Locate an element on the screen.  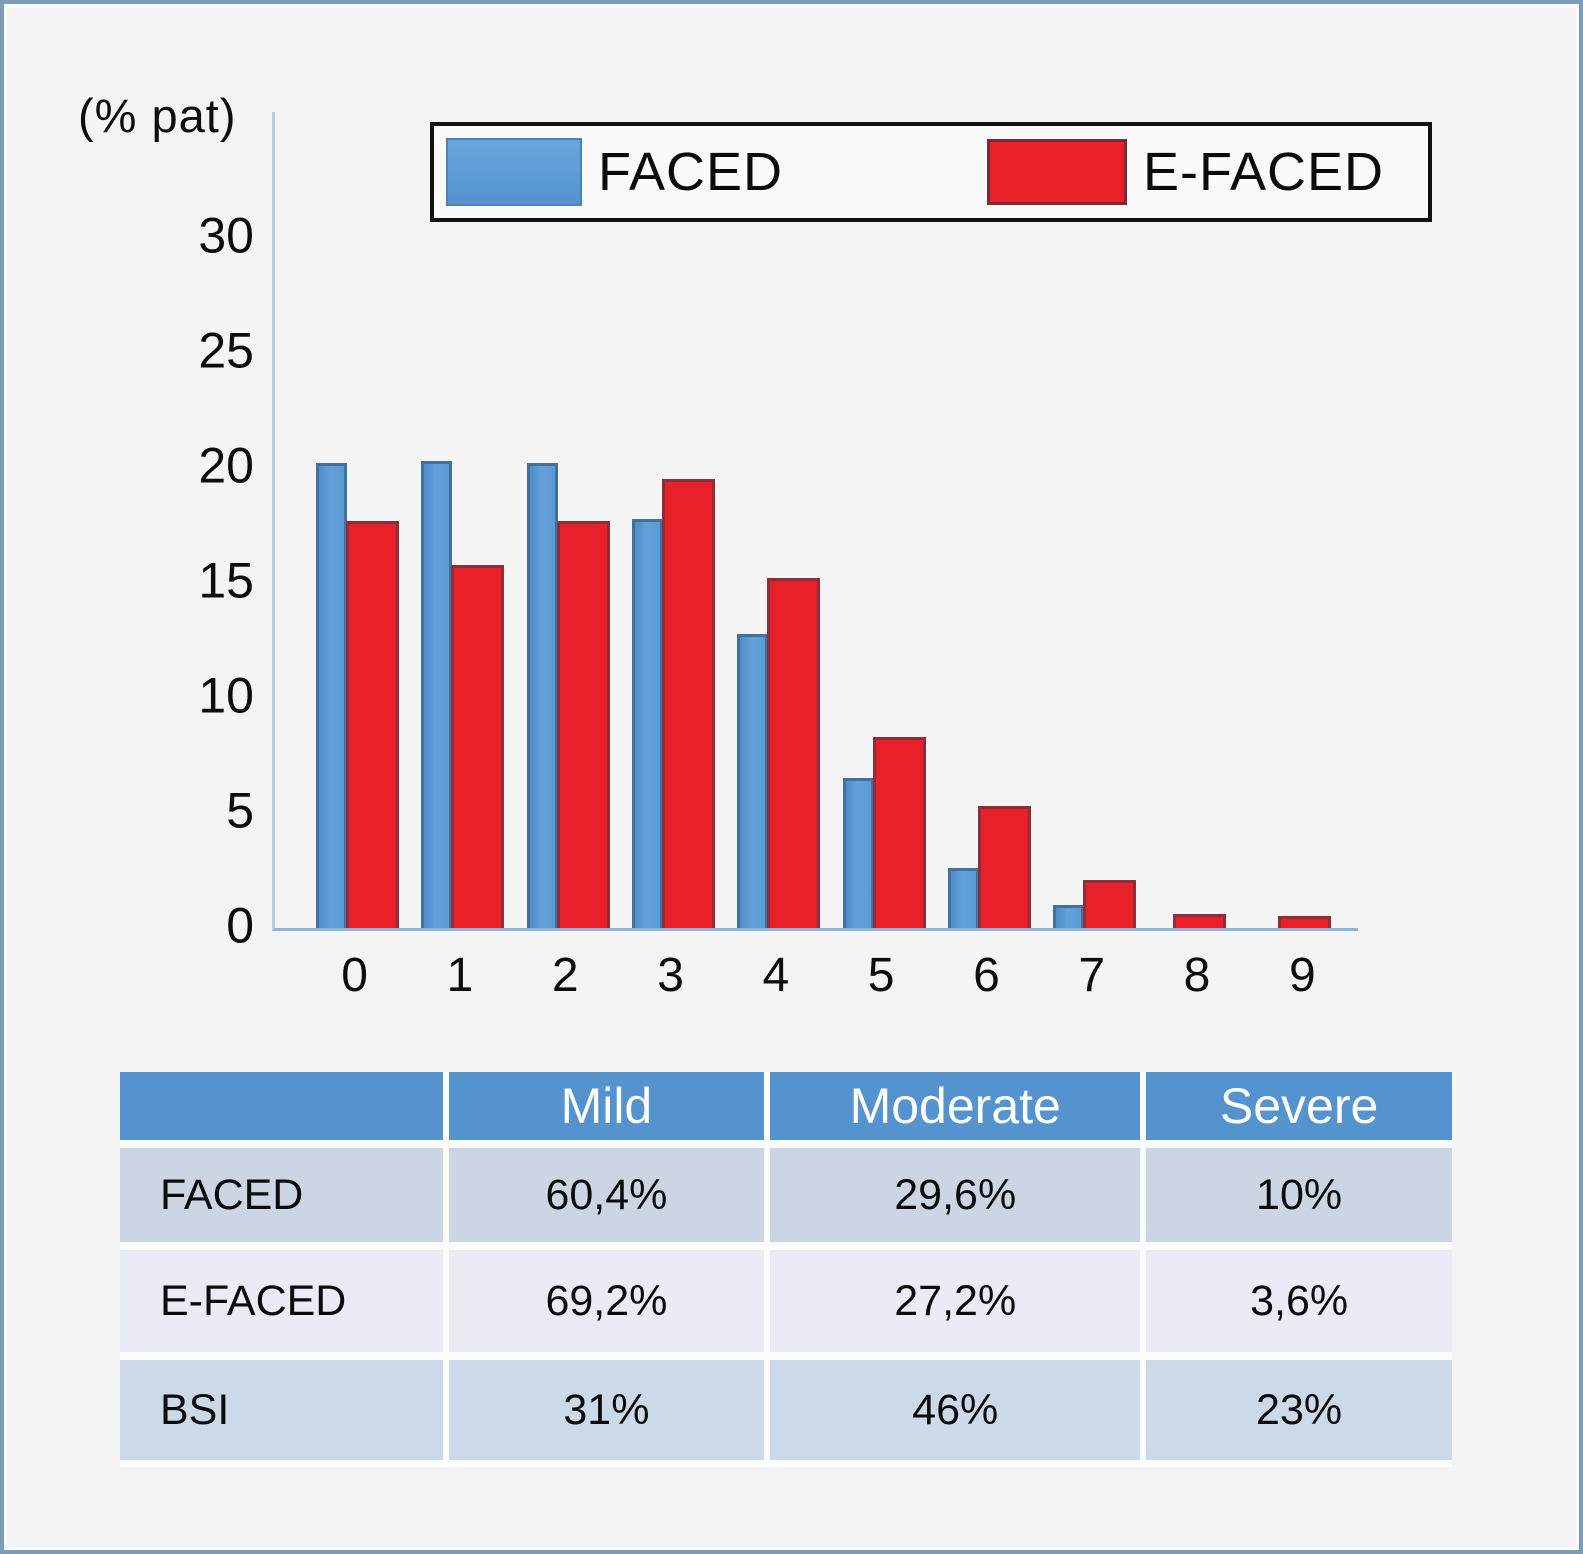
x-axis-label: 7 is located at coordinates (1092, 975).